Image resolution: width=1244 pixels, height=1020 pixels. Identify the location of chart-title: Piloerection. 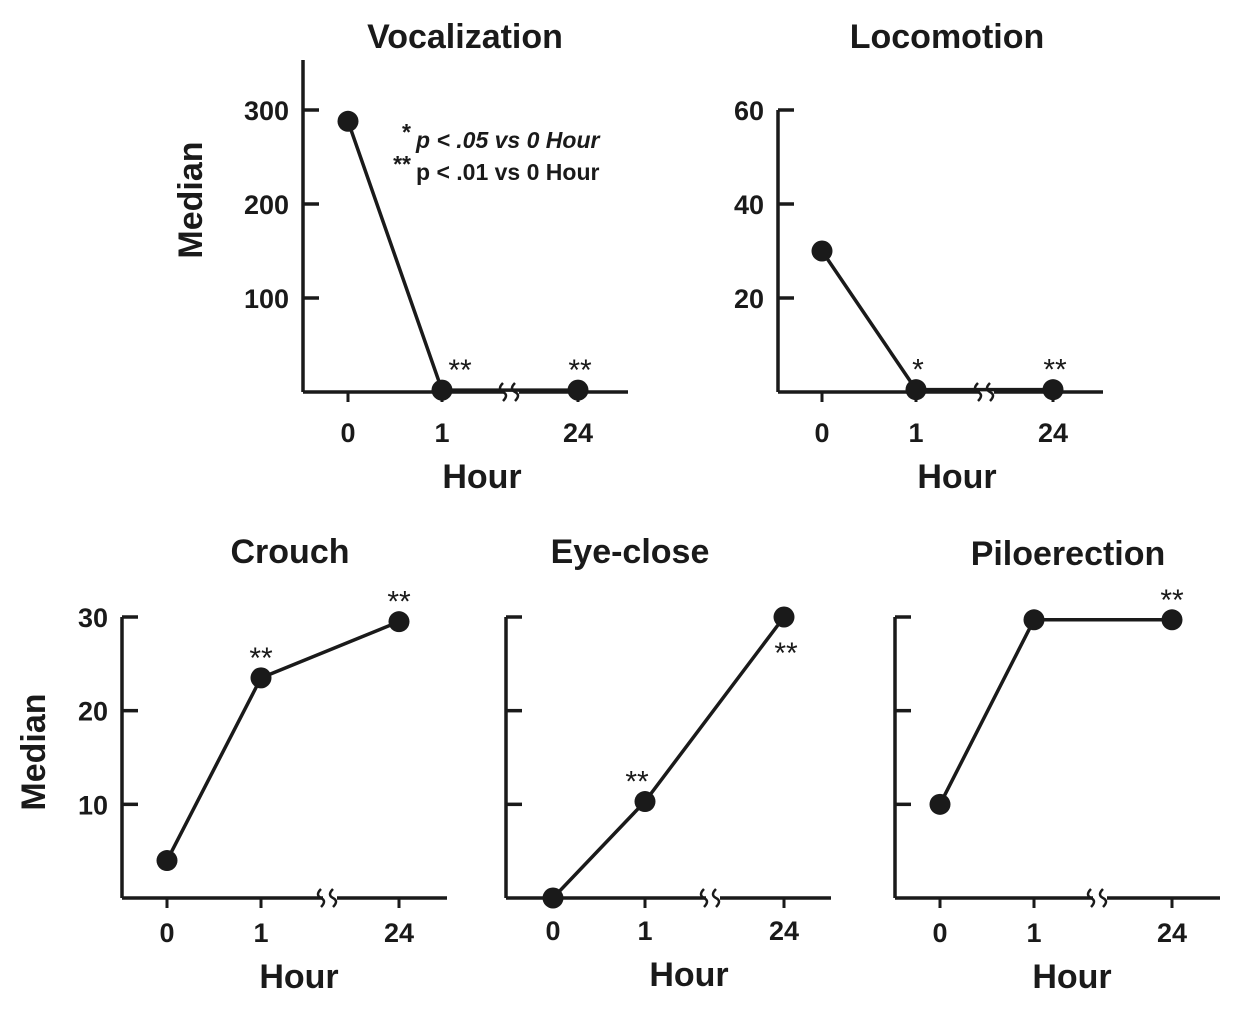
(1068, 554).